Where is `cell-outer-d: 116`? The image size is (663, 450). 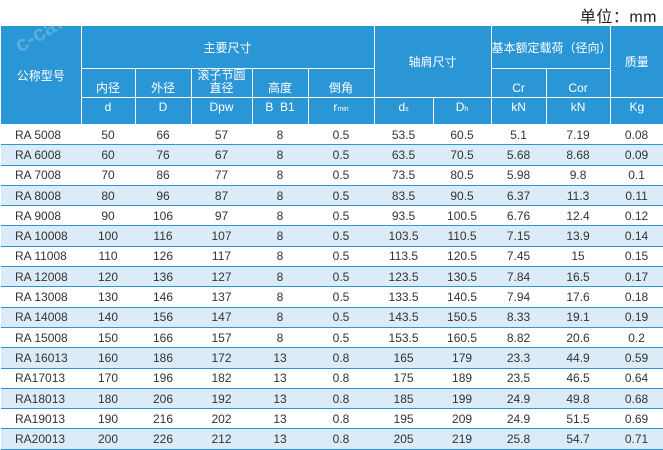
cell-outer-d: 116 is located at coordinates (163, 236).